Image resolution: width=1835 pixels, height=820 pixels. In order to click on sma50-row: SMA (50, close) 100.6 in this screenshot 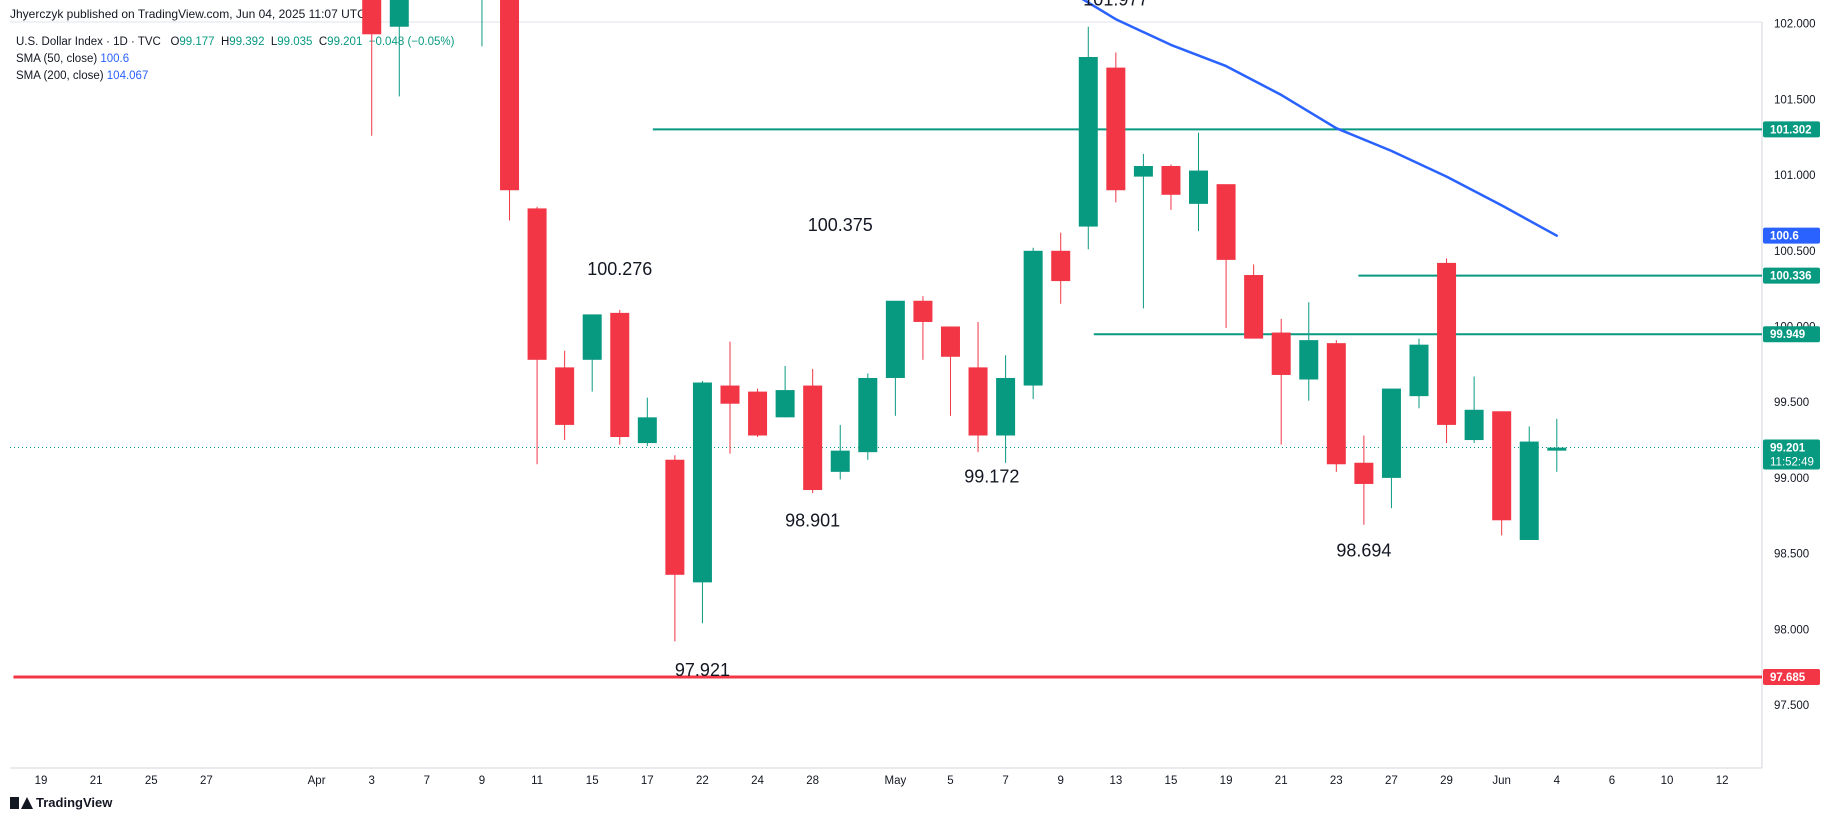, I will do `click(235, 59)`.